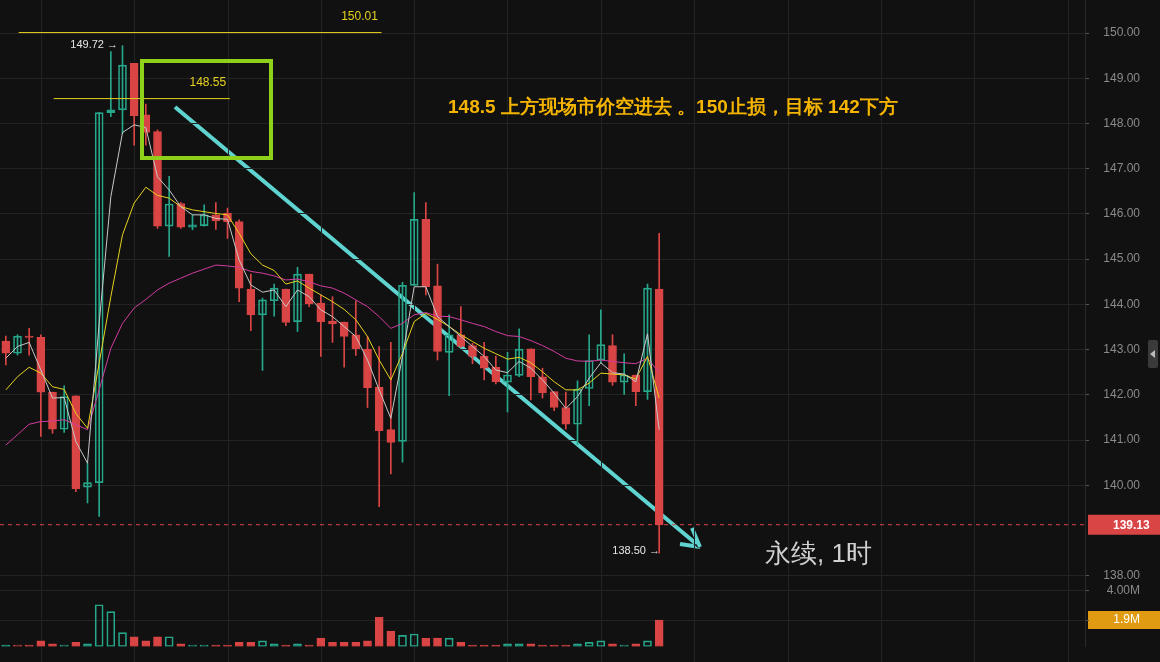  What do you see at coordinates (1122, 394) in the screenshot?
I see `y-tick-label: 142.00` at bounding box center [1122, 394].